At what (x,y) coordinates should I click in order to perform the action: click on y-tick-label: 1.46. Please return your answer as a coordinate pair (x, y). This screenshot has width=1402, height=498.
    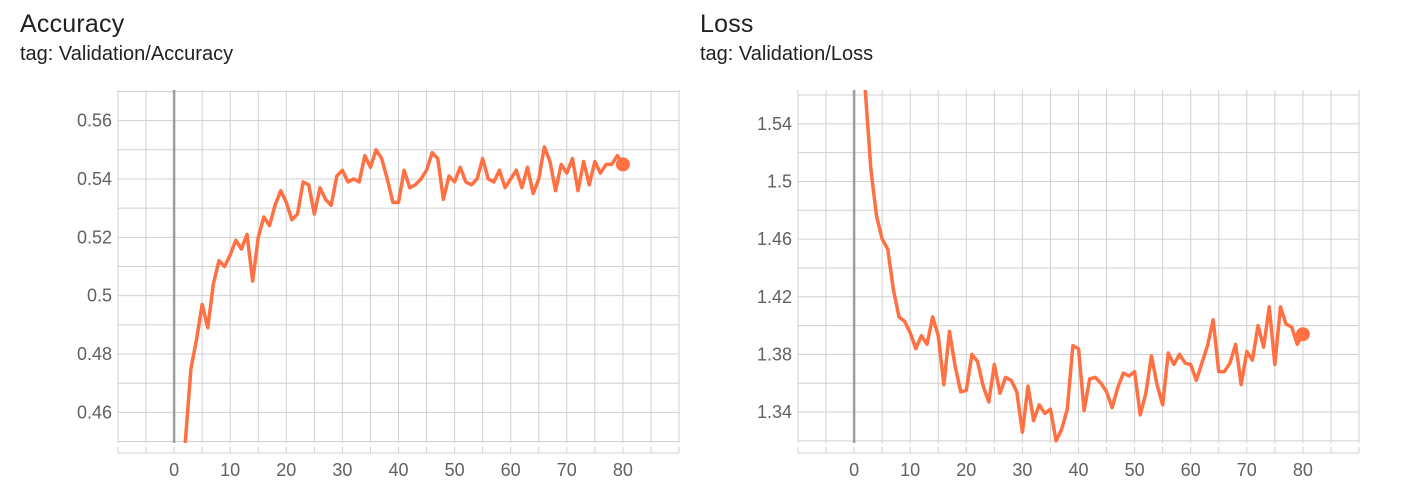
    Looking at the image, I should click on (774, 239).